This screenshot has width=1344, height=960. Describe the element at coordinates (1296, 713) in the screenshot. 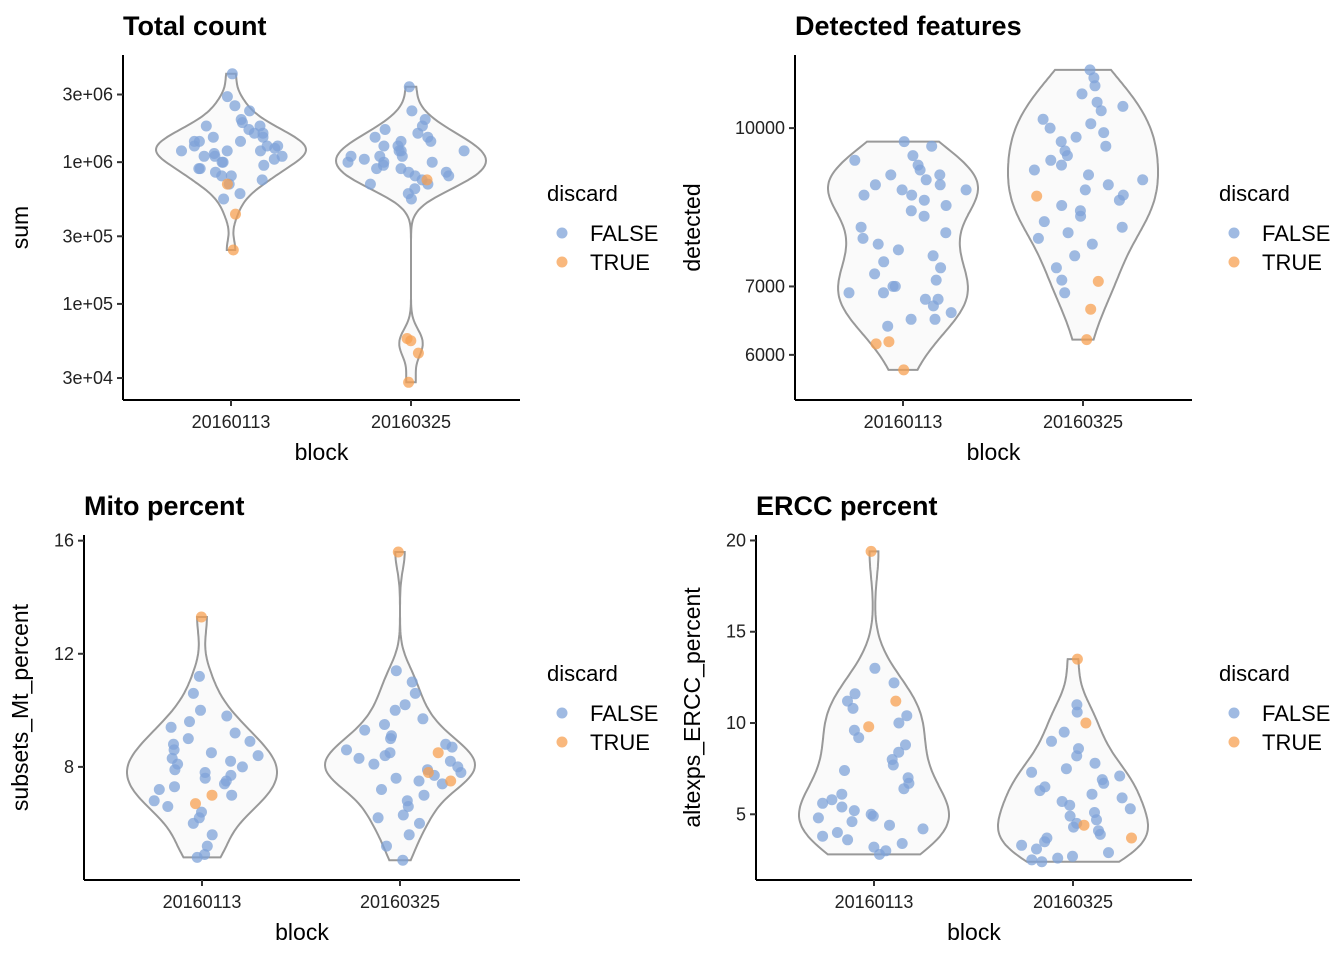

I see `legend-label: FALSE` at that location.